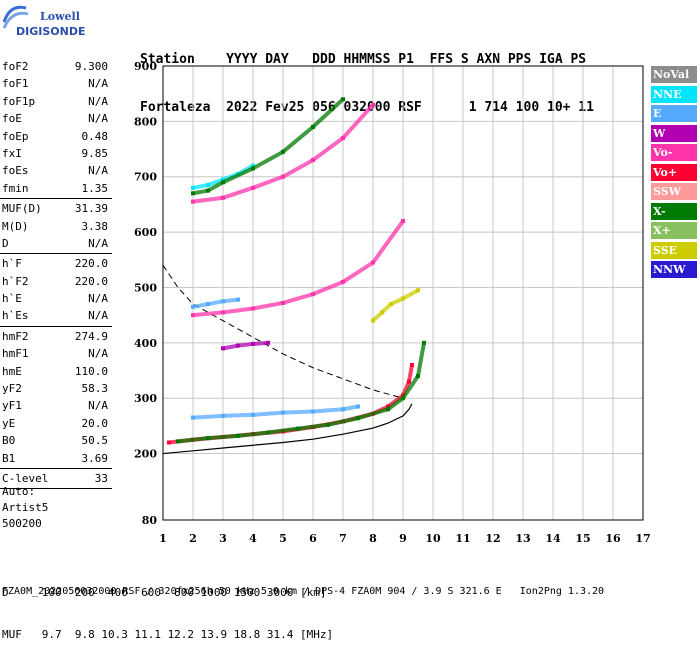  I want to click on param-row: B1 3.69, so click(56, 458).